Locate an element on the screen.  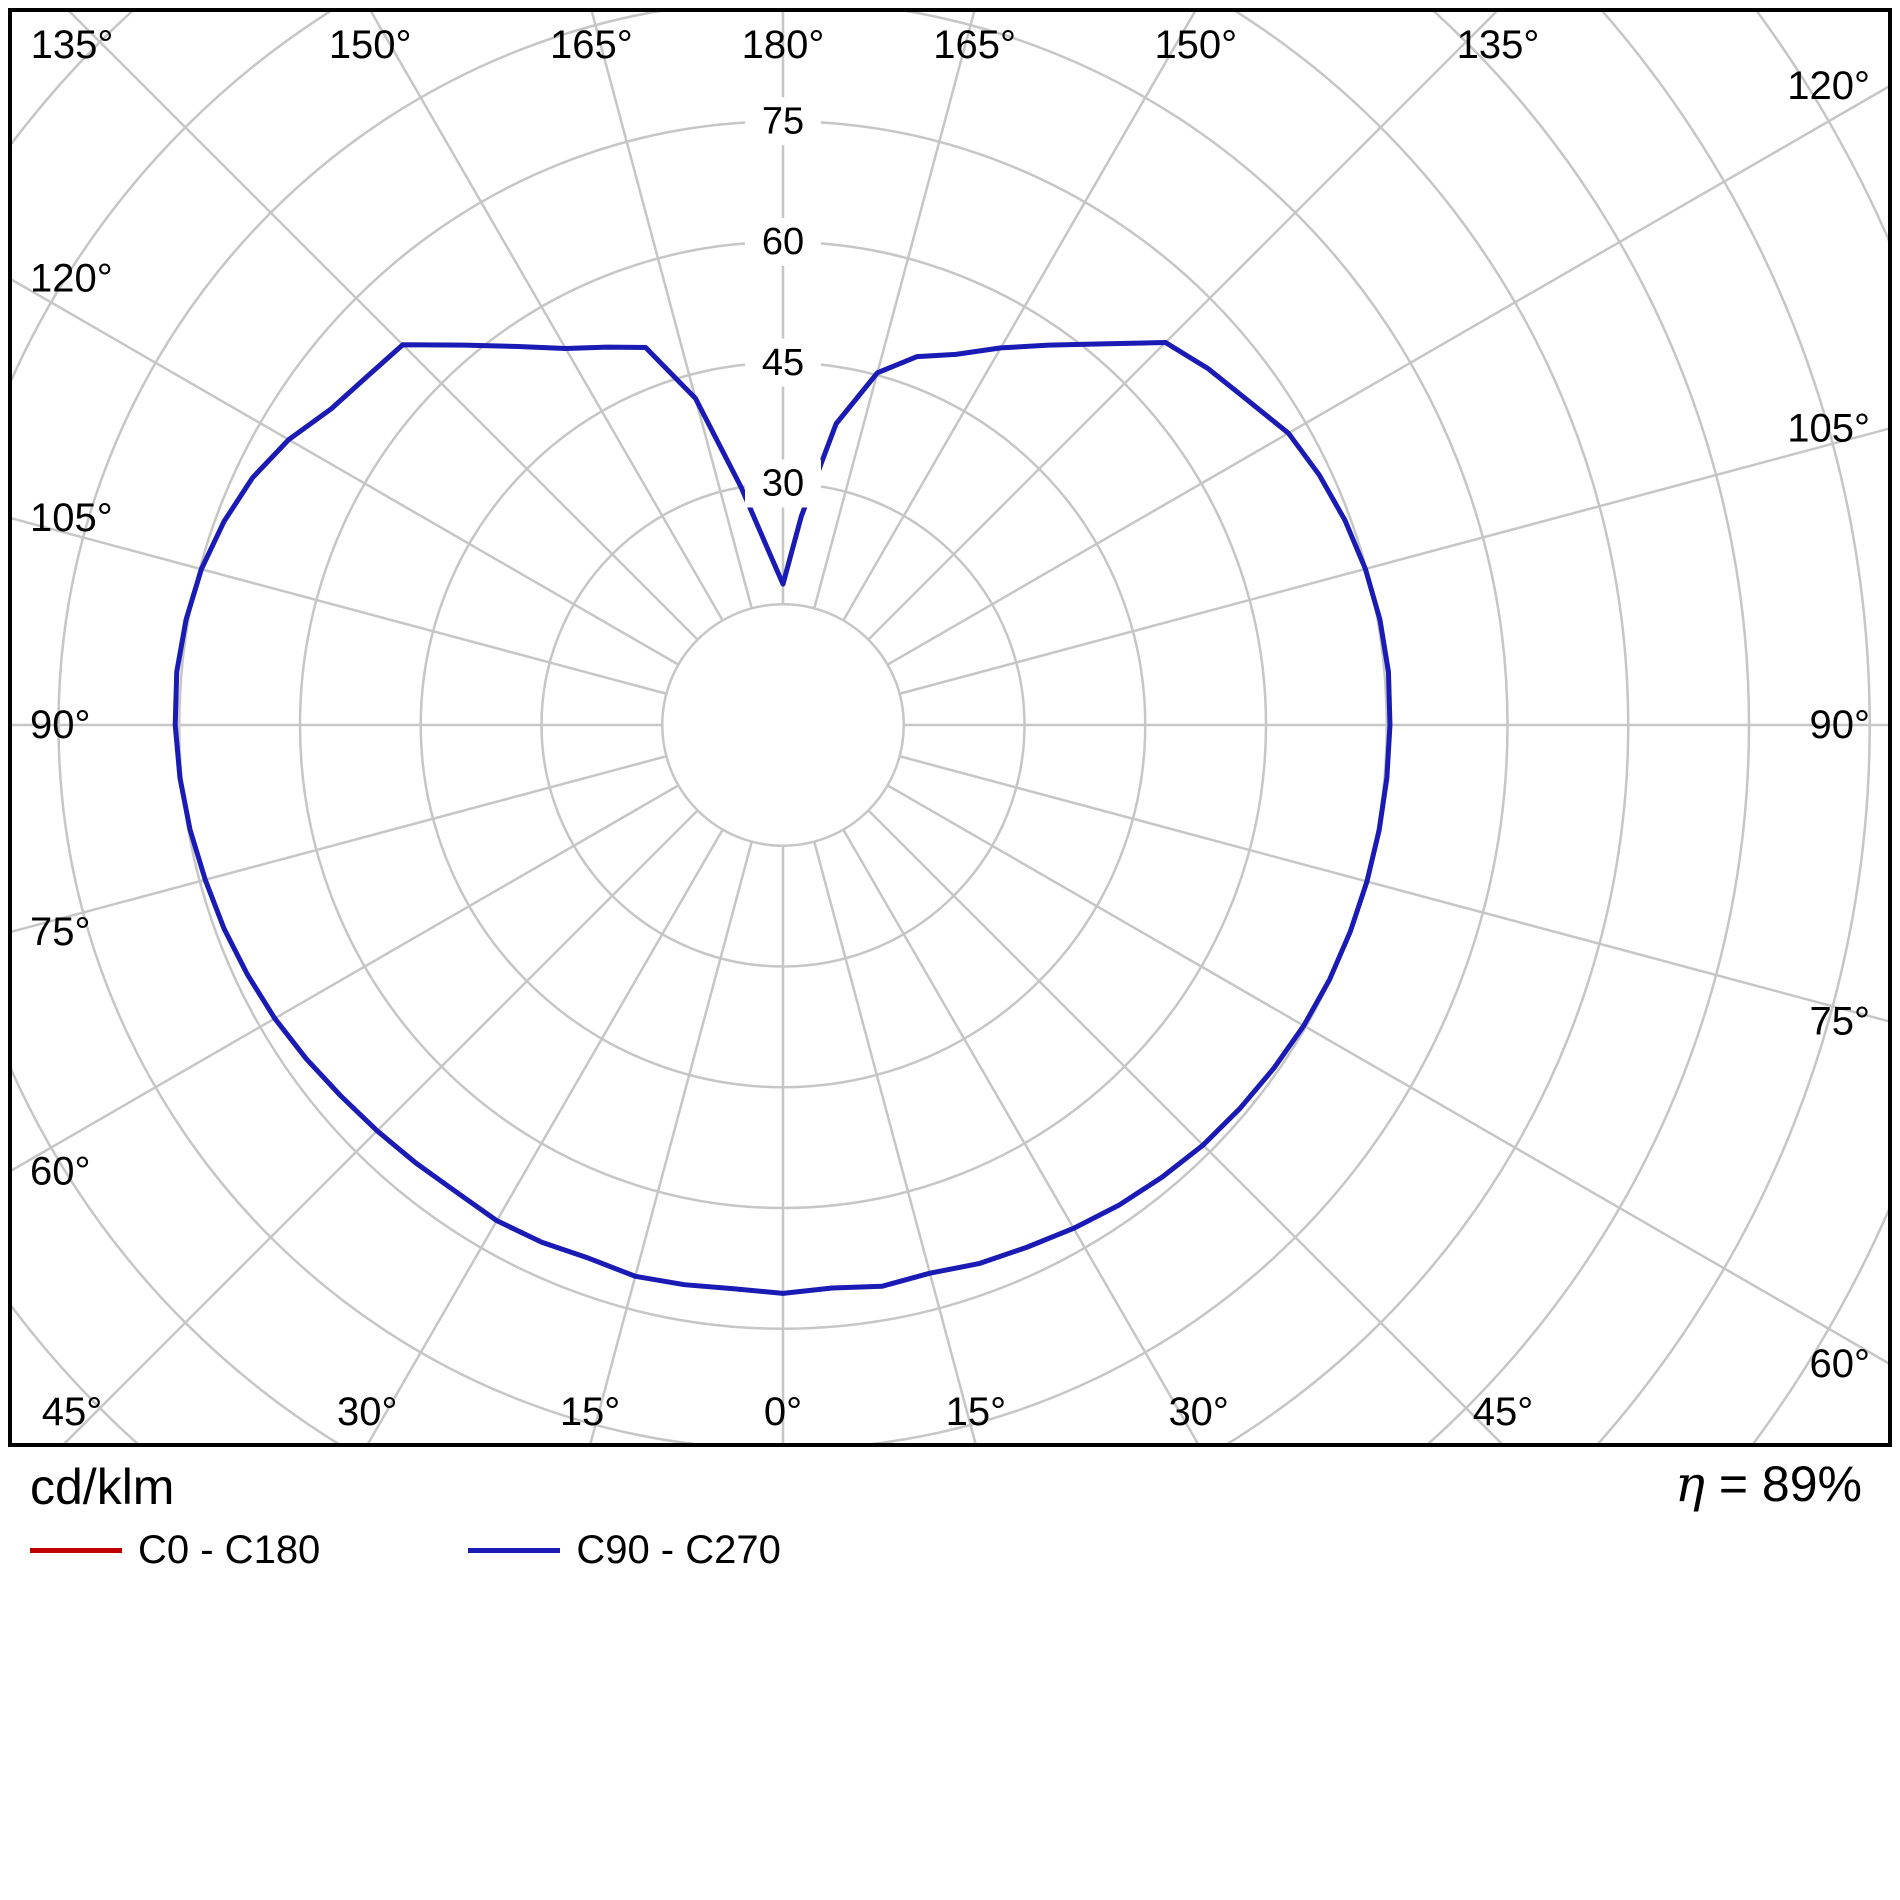
c90-c270-line-swatch is located at coordinates (514, 1550).